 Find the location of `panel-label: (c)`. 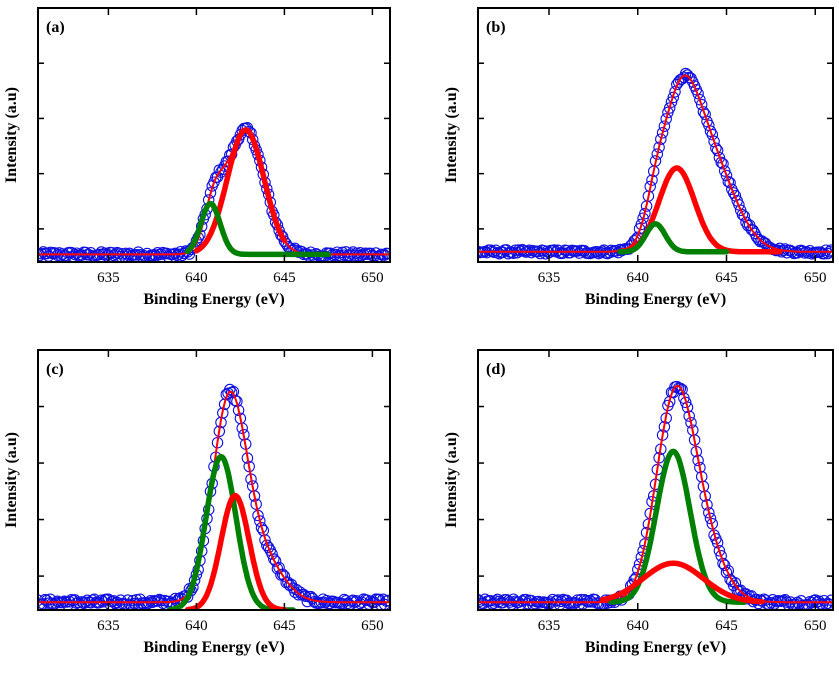

panel-label: (c) is located at coordinates (55, 369).